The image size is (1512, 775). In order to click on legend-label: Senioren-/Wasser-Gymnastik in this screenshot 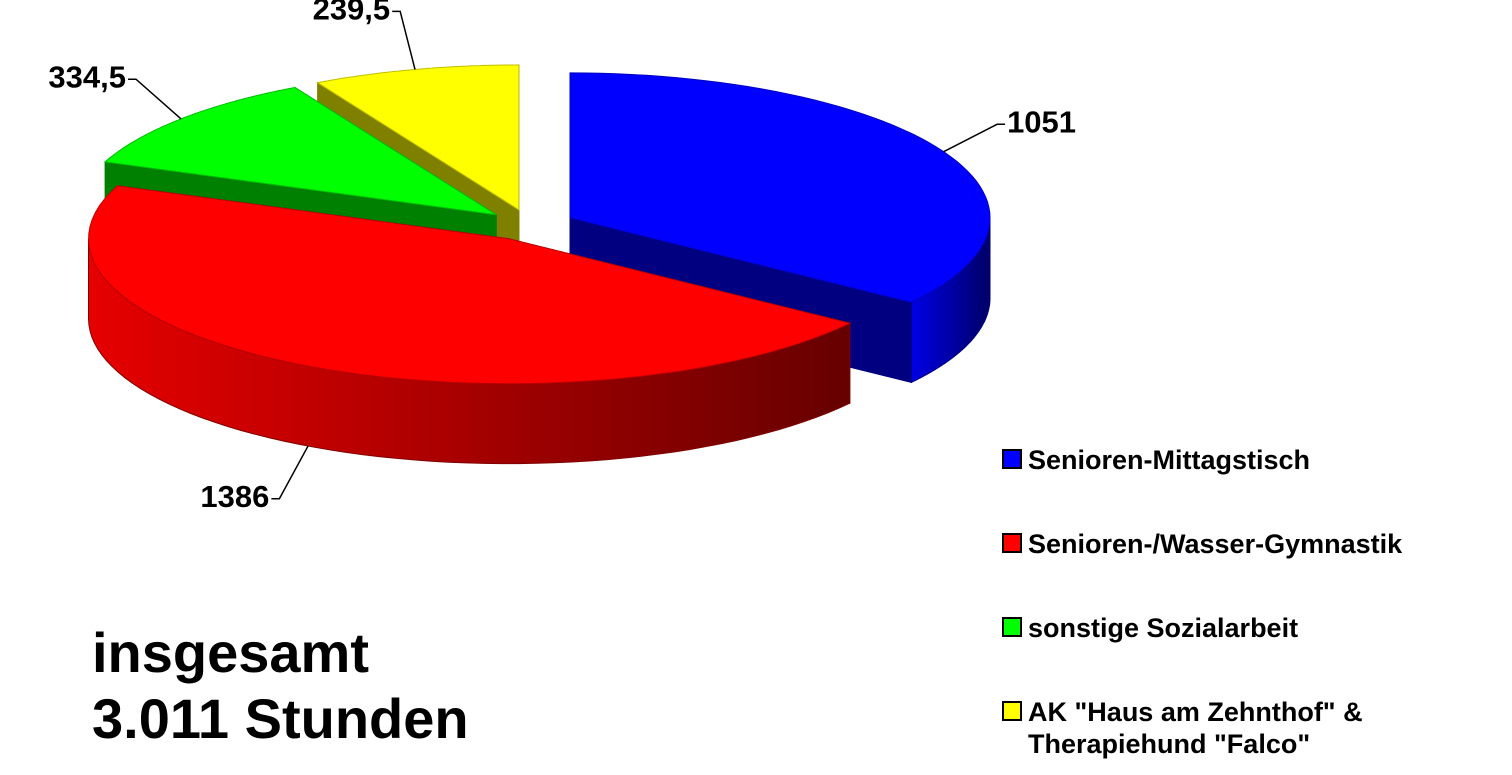, I will do `click(1215, 544)`.